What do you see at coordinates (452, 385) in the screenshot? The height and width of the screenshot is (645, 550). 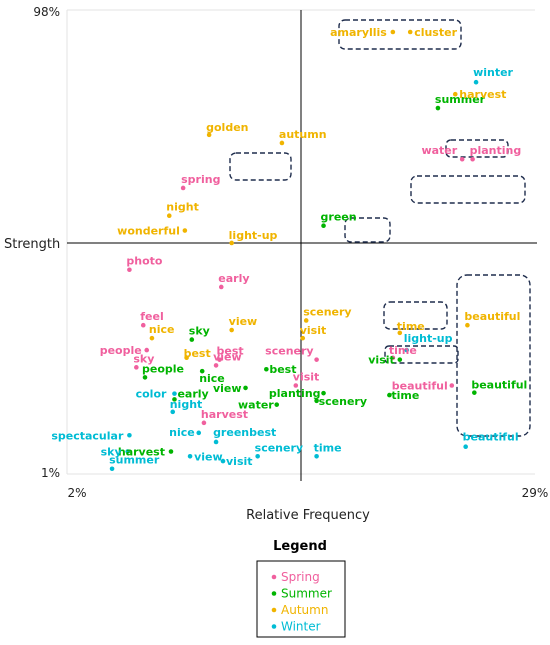 I see `point-spring-beautiful` at bounding box center [452, 385].